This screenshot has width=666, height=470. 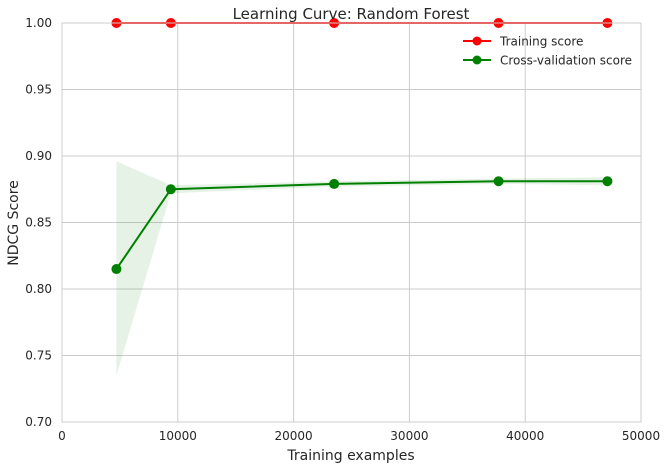 I want to click on y-tick-label: 0.70, so click(x=38, y=422).